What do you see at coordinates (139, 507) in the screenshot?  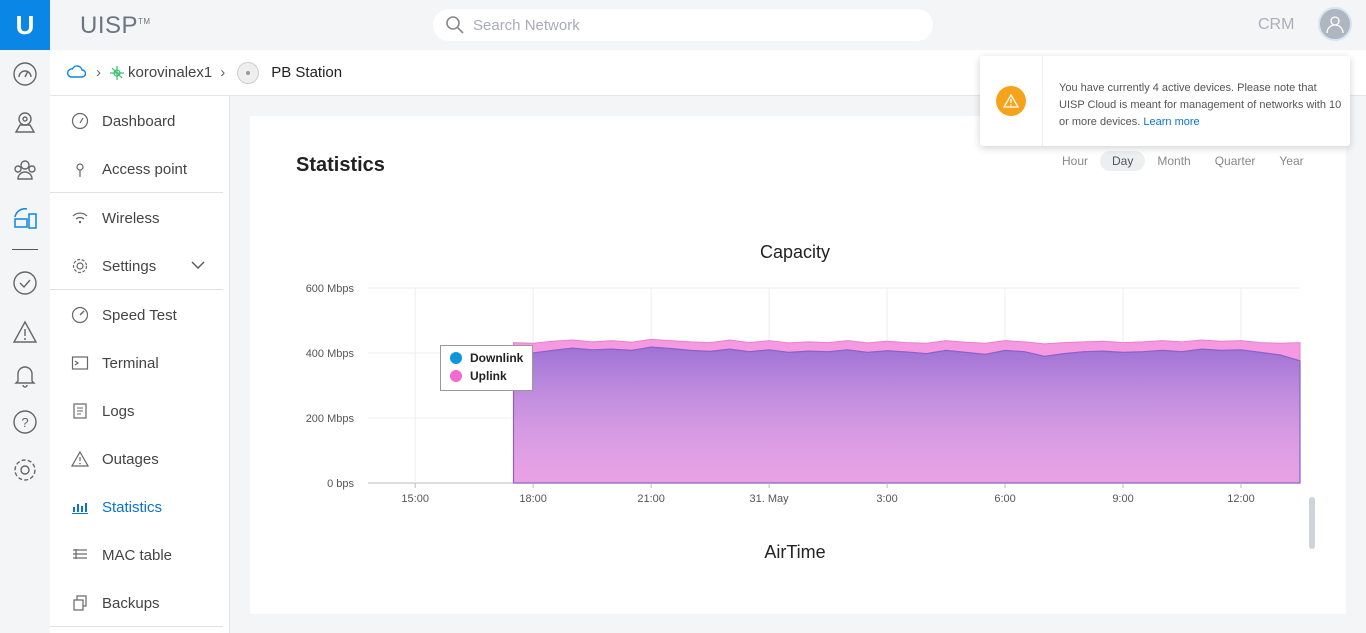 I see `sidebar-item-statistics: Statistics` at bounding box center [139, 507].